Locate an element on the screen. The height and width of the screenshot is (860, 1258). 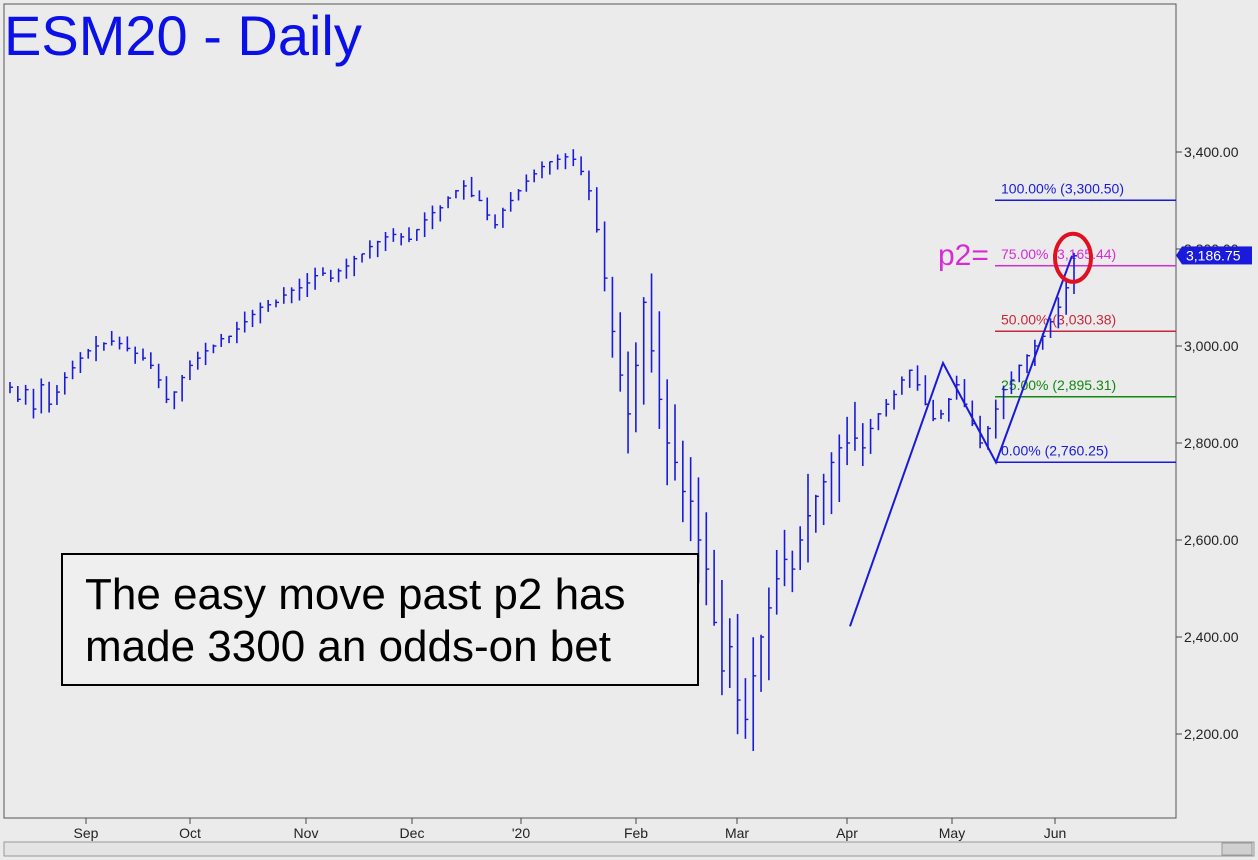
last-price-layer: 3,186.75 is located at coordinates (1214, 255).